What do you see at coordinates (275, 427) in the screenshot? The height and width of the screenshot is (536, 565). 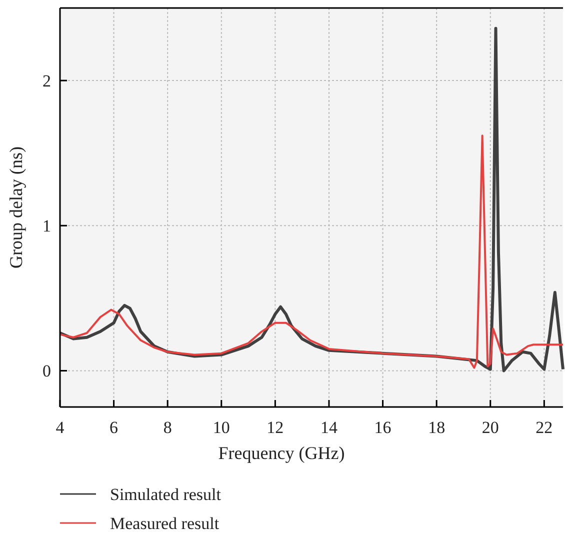 I see `x-tick-label: 12` at bounding box center [275, 427].